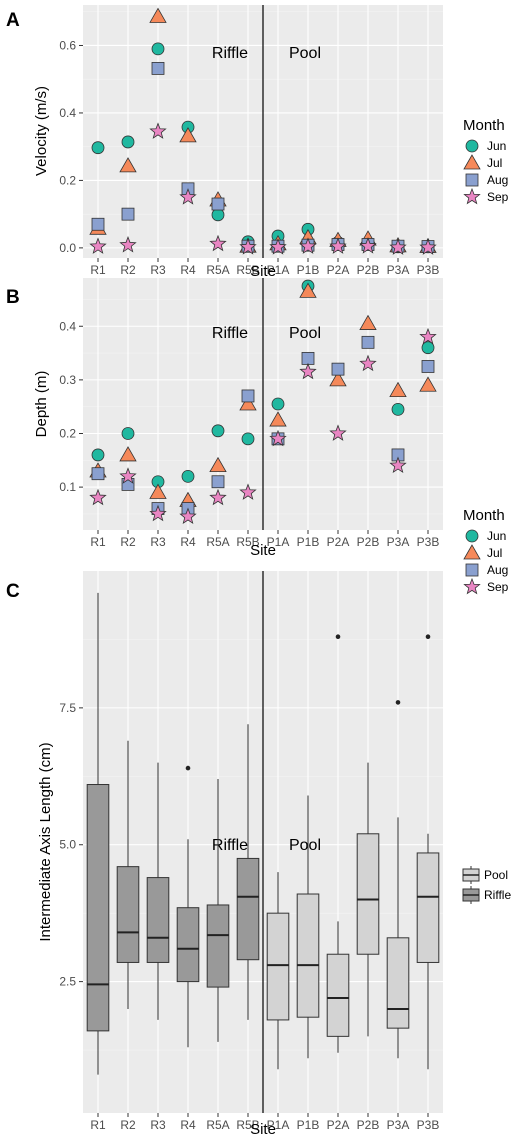 The image size is (526, 1140). Describe the element at coordinates (248, 396) in the screenshot. I see `point-aug-r5b` at that location.